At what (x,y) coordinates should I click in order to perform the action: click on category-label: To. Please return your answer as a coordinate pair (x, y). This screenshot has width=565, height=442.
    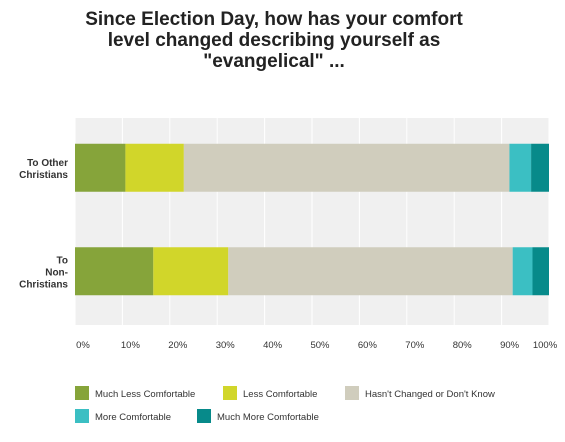
    Looking at the image, I should click on (62, 260).